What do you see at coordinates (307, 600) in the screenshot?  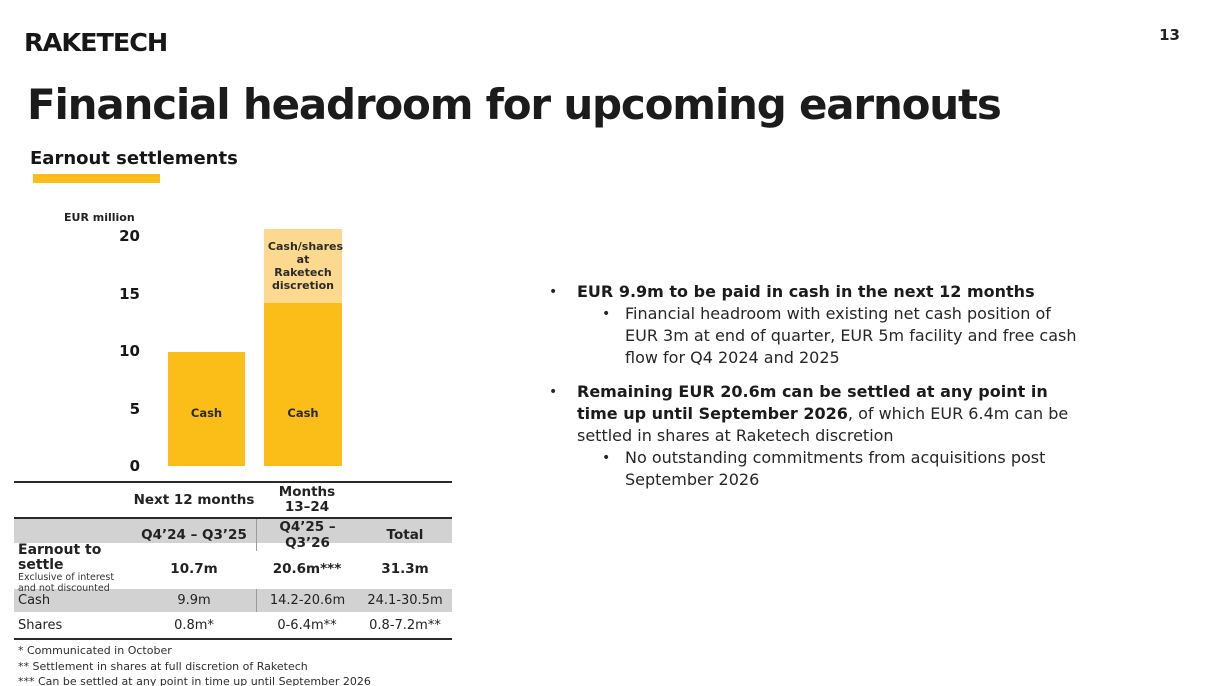 I see `cash-months1324-value: 14.2-20.6m` at bounding box center [307, 600].